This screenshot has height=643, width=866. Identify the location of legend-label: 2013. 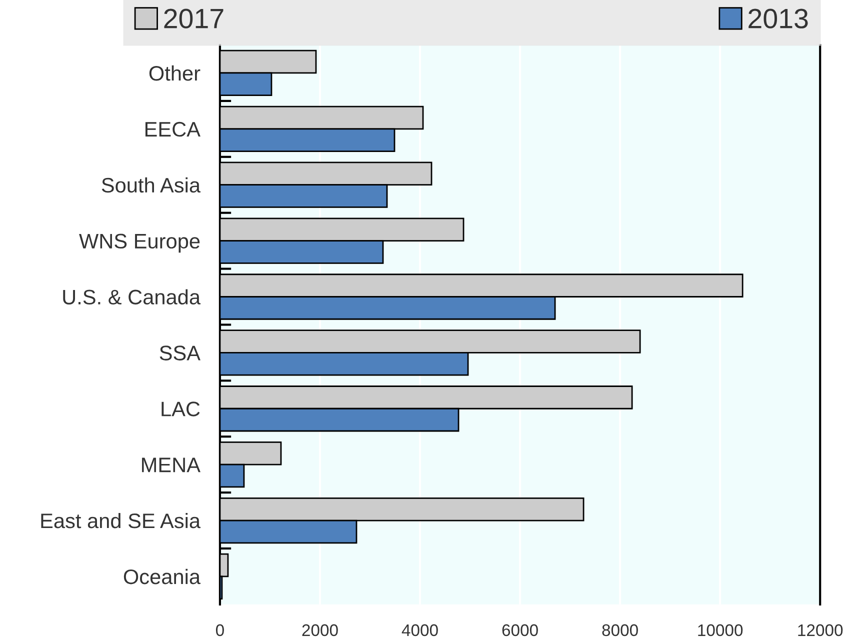
(778, 18).